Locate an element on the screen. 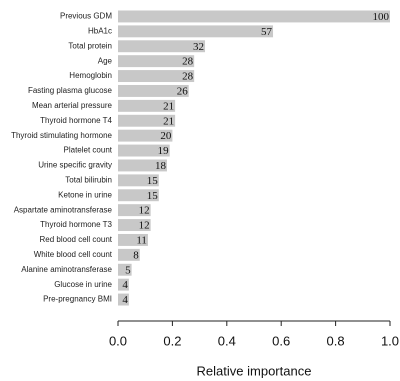  y-tick-label: Age is located at coordinates (105, 60).